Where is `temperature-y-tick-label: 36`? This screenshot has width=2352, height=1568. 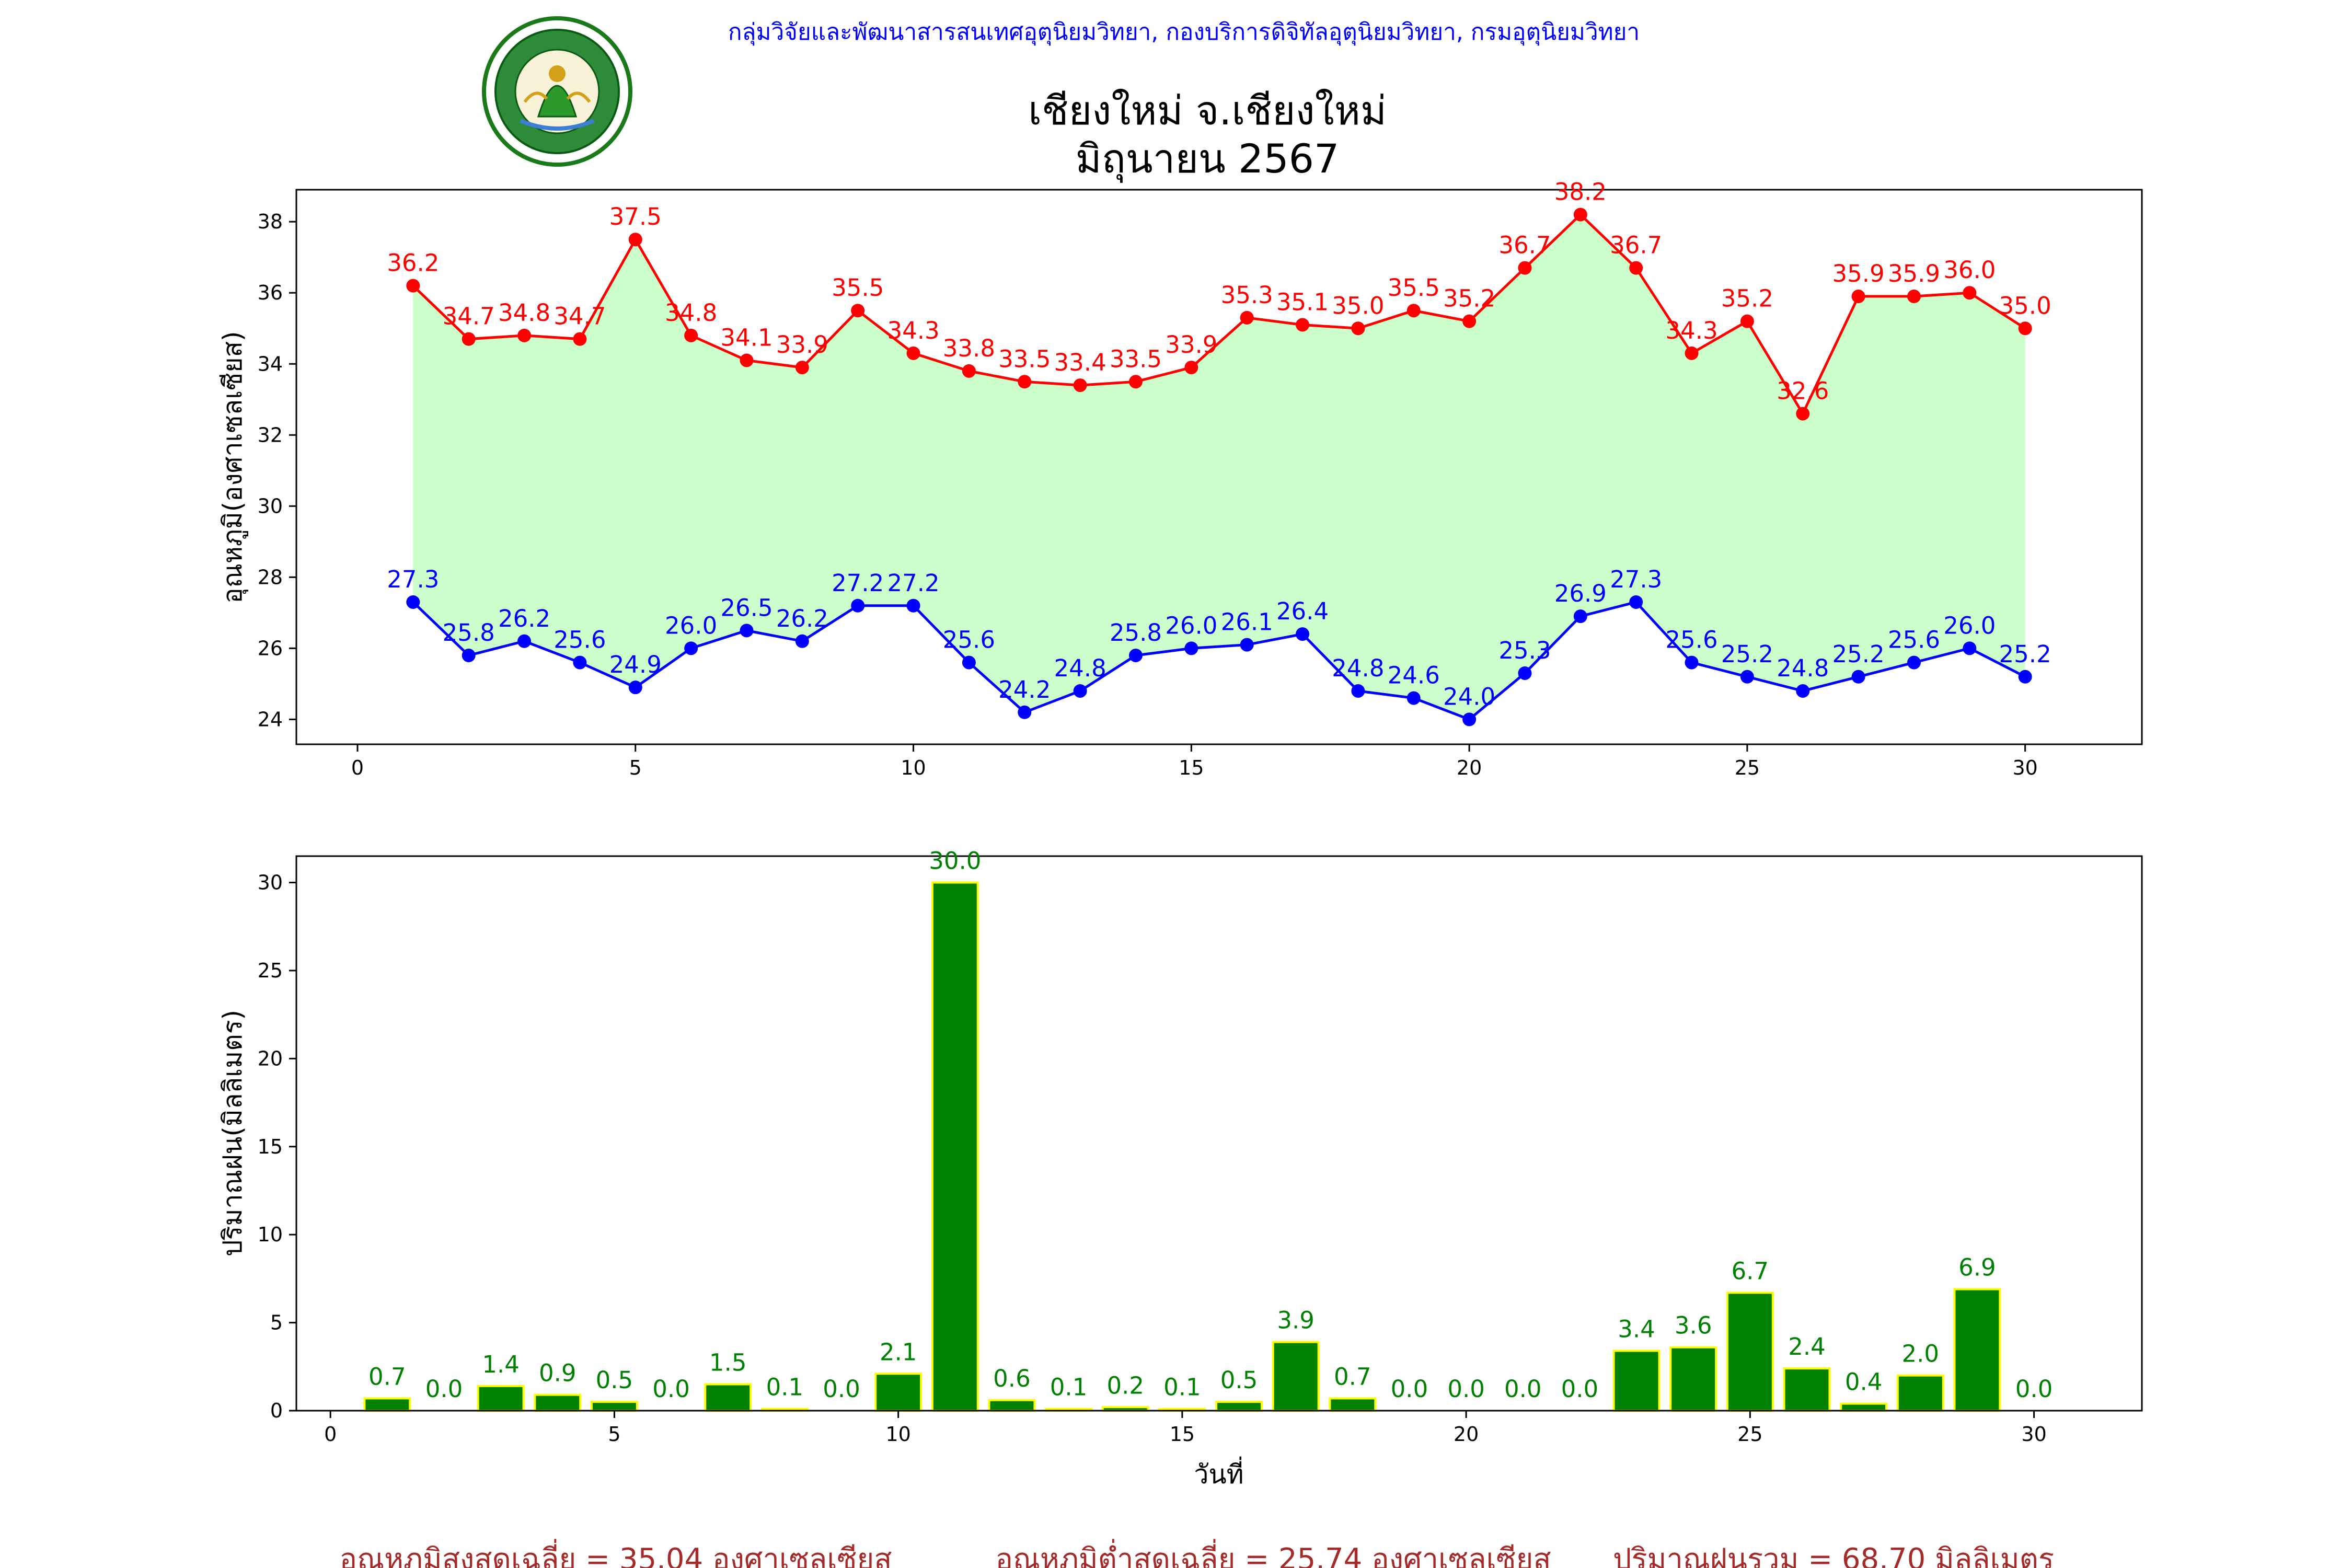 temperature-y-tick-label: 36 is located at coordinates (270, 292).